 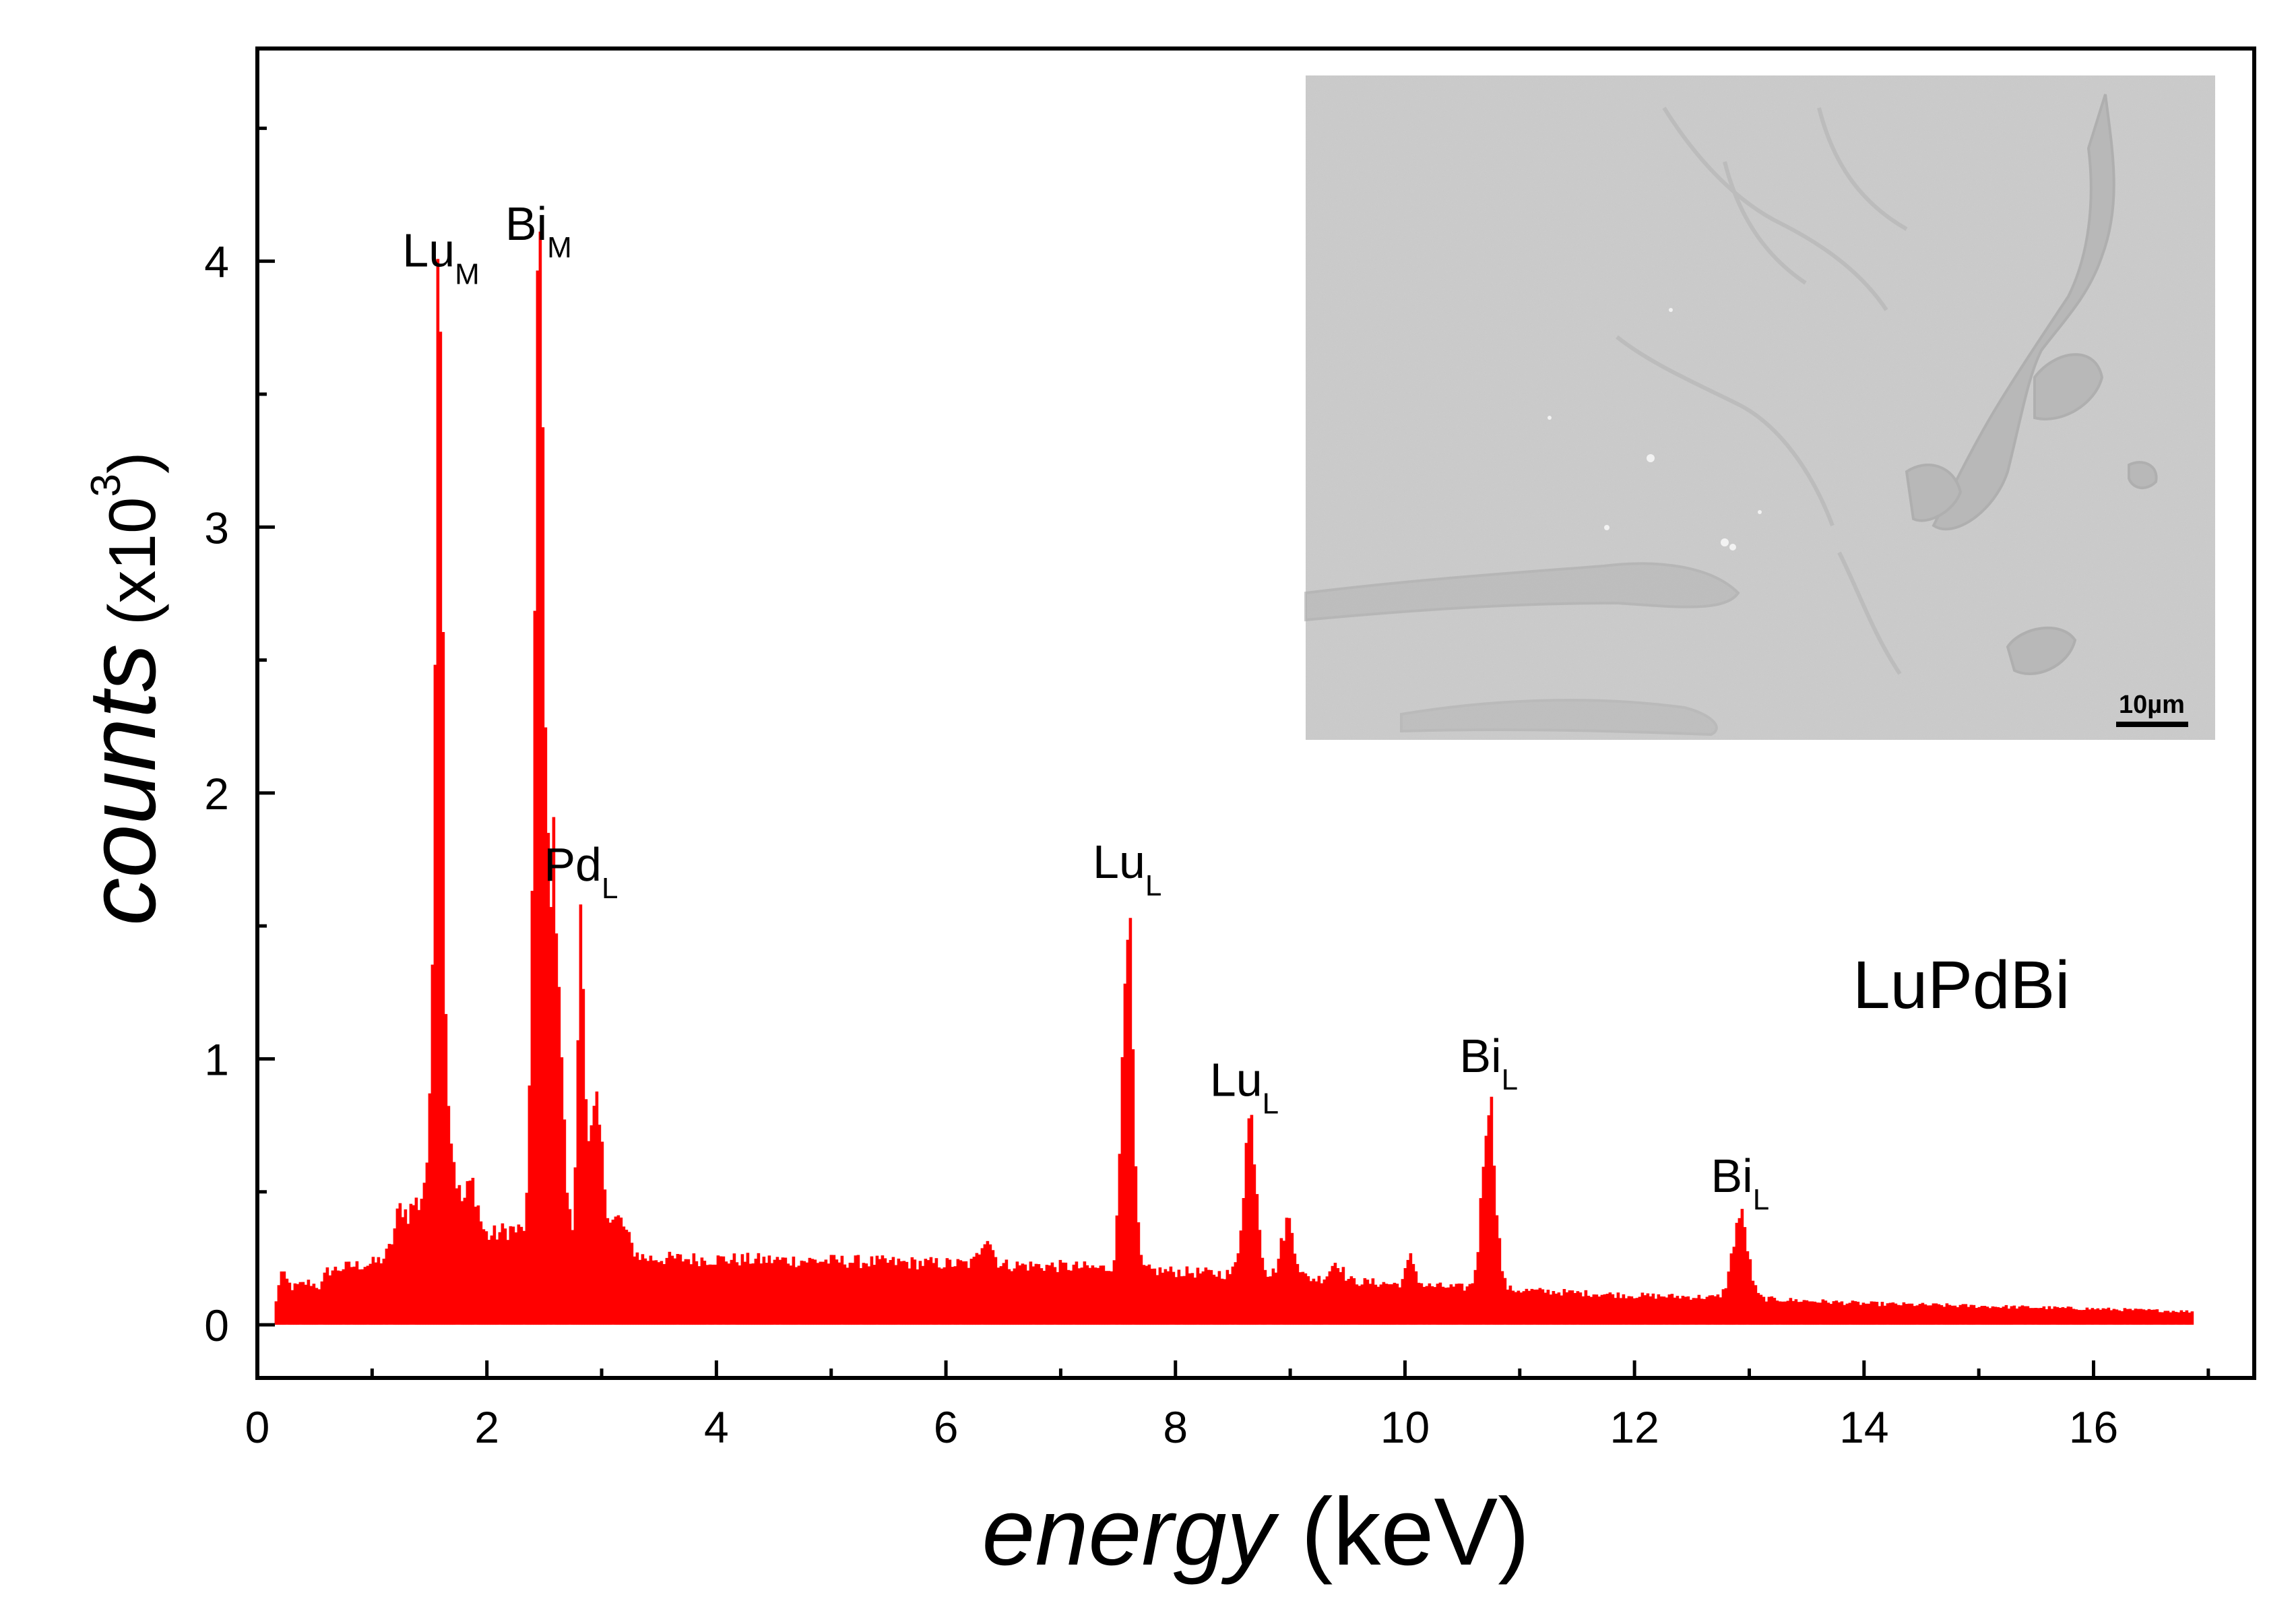 I want to click on peak-label: BiL, so click(x=1488, y=1063).